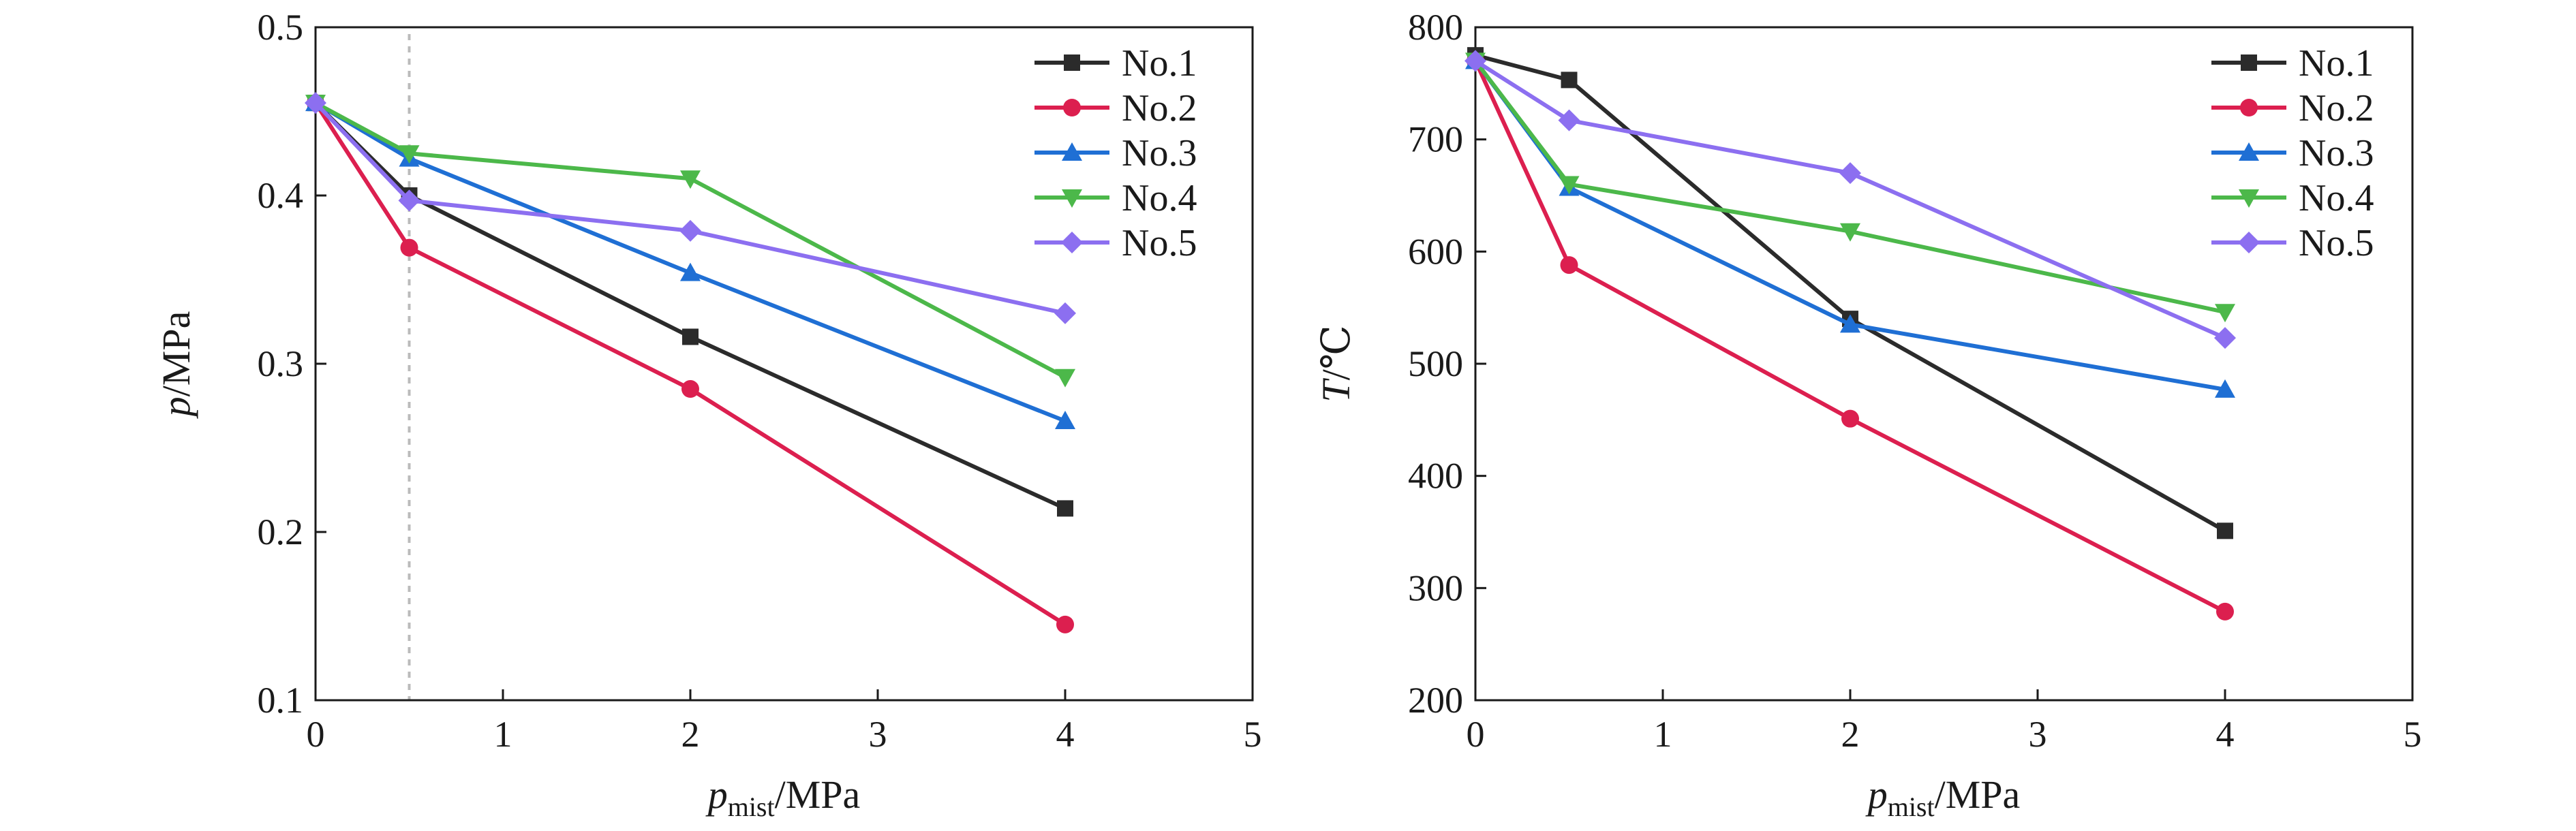 The image size is (2576, 831). Describe the element at coordinates (281, 532) in the screenshot. I see `y-tick-label: 0.2` at that location.